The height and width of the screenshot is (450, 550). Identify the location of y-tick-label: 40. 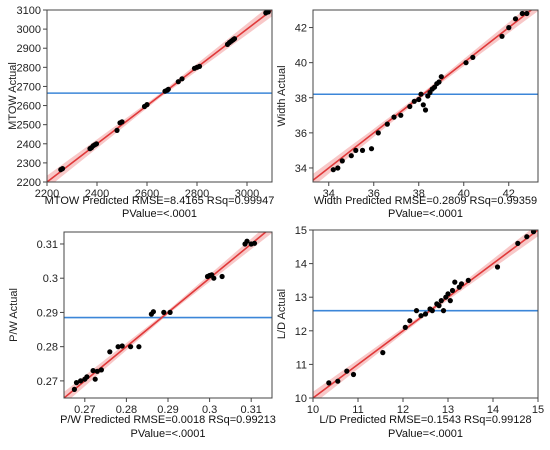
(301, 64).